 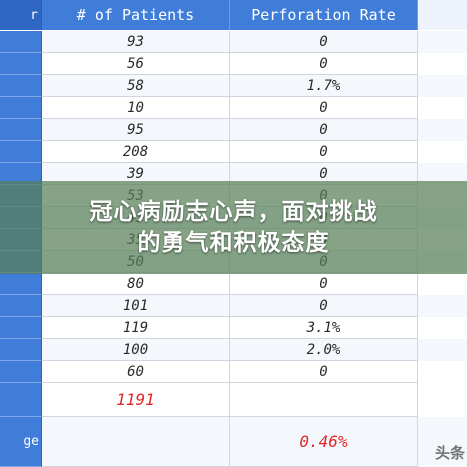 I want to click on patients-cell: 80, so click(x=136, y=284).